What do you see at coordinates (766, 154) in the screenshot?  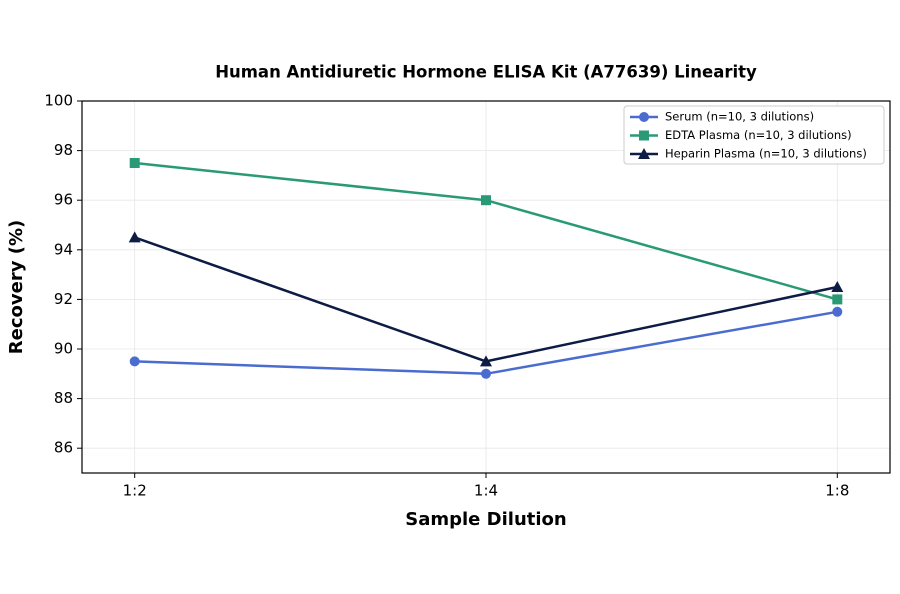 I see `legend-label: Heparin Plasma (n=10, 3 dilutions)` at bounding box center [766, 154].